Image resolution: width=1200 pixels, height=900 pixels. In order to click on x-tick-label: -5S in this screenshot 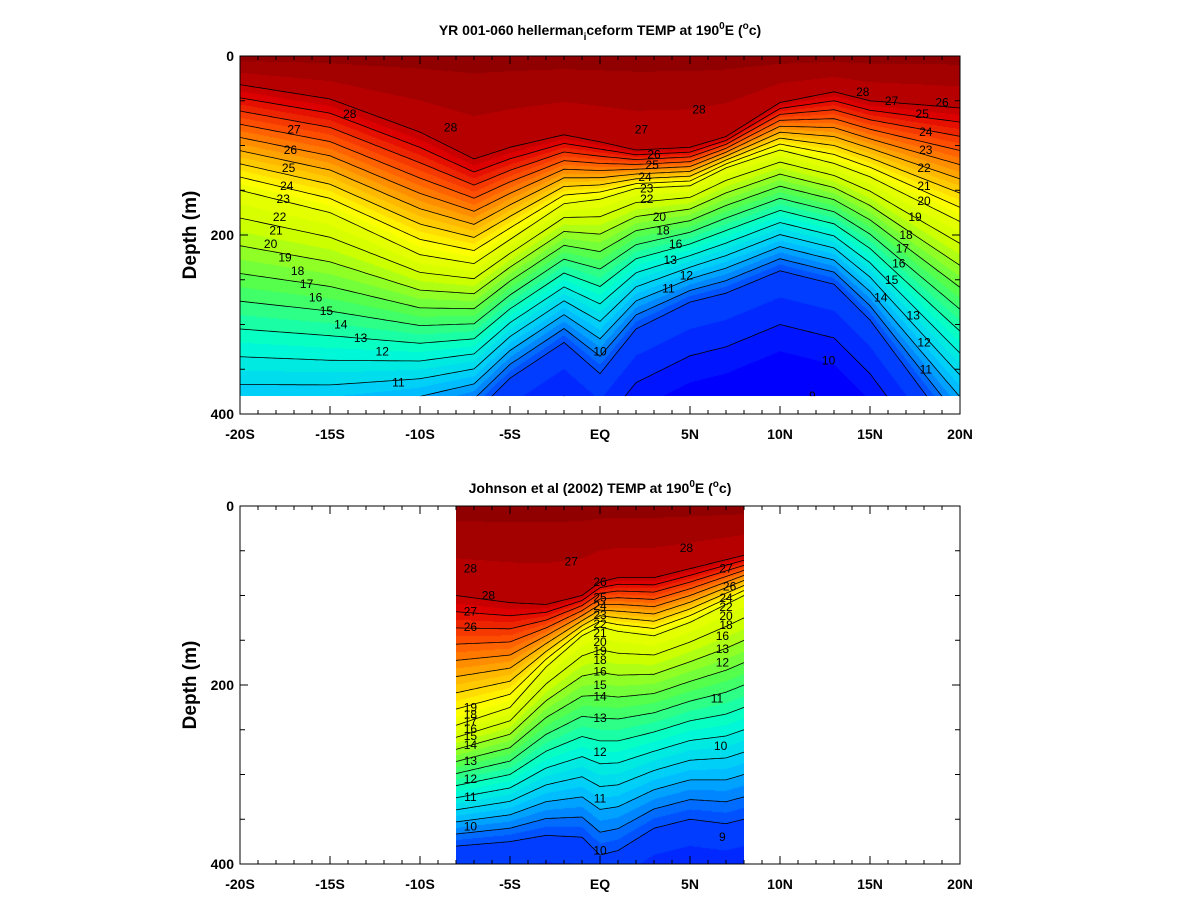, I will do `click(510, 884)`.